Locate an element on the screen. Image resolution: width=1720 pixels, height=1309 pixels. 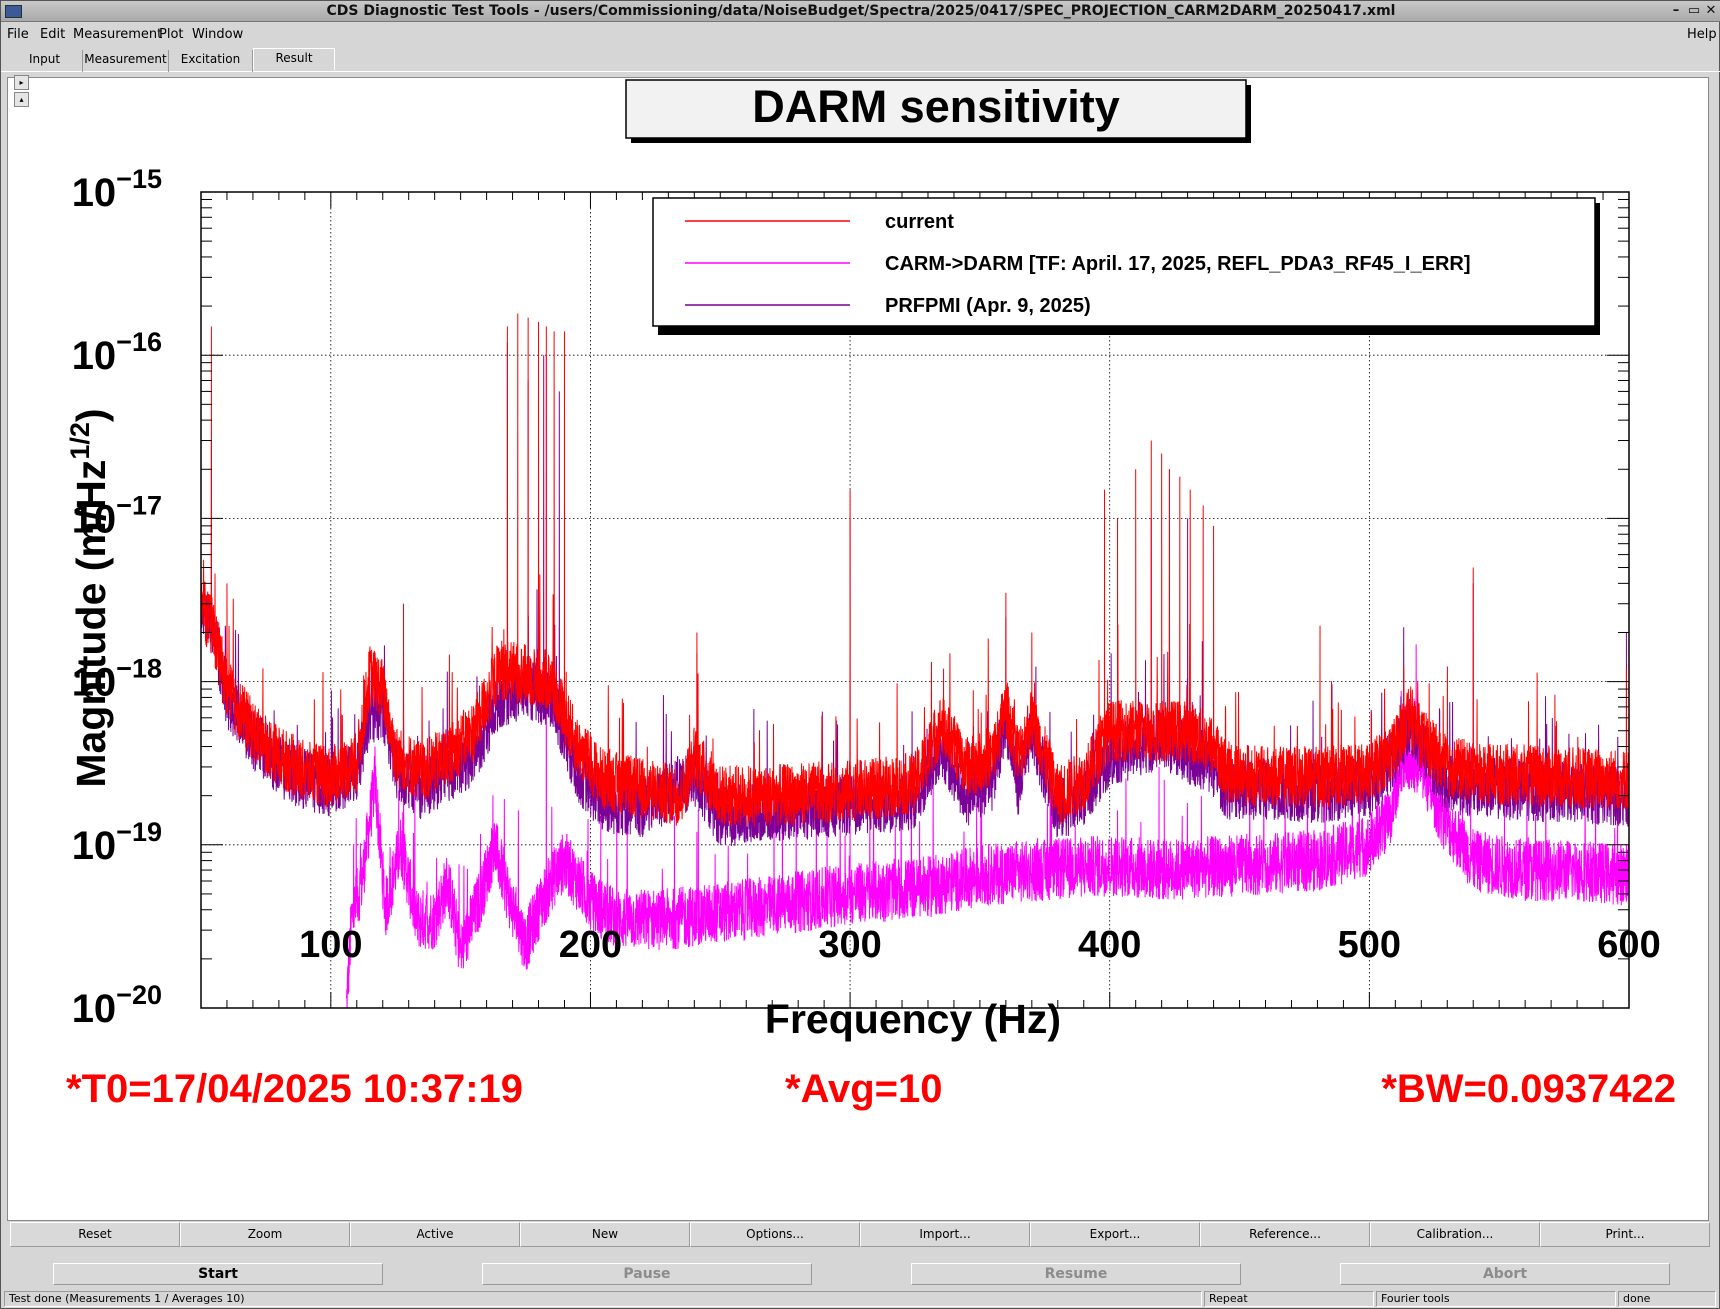
menu-file: File is located at coordinates (18, 34).